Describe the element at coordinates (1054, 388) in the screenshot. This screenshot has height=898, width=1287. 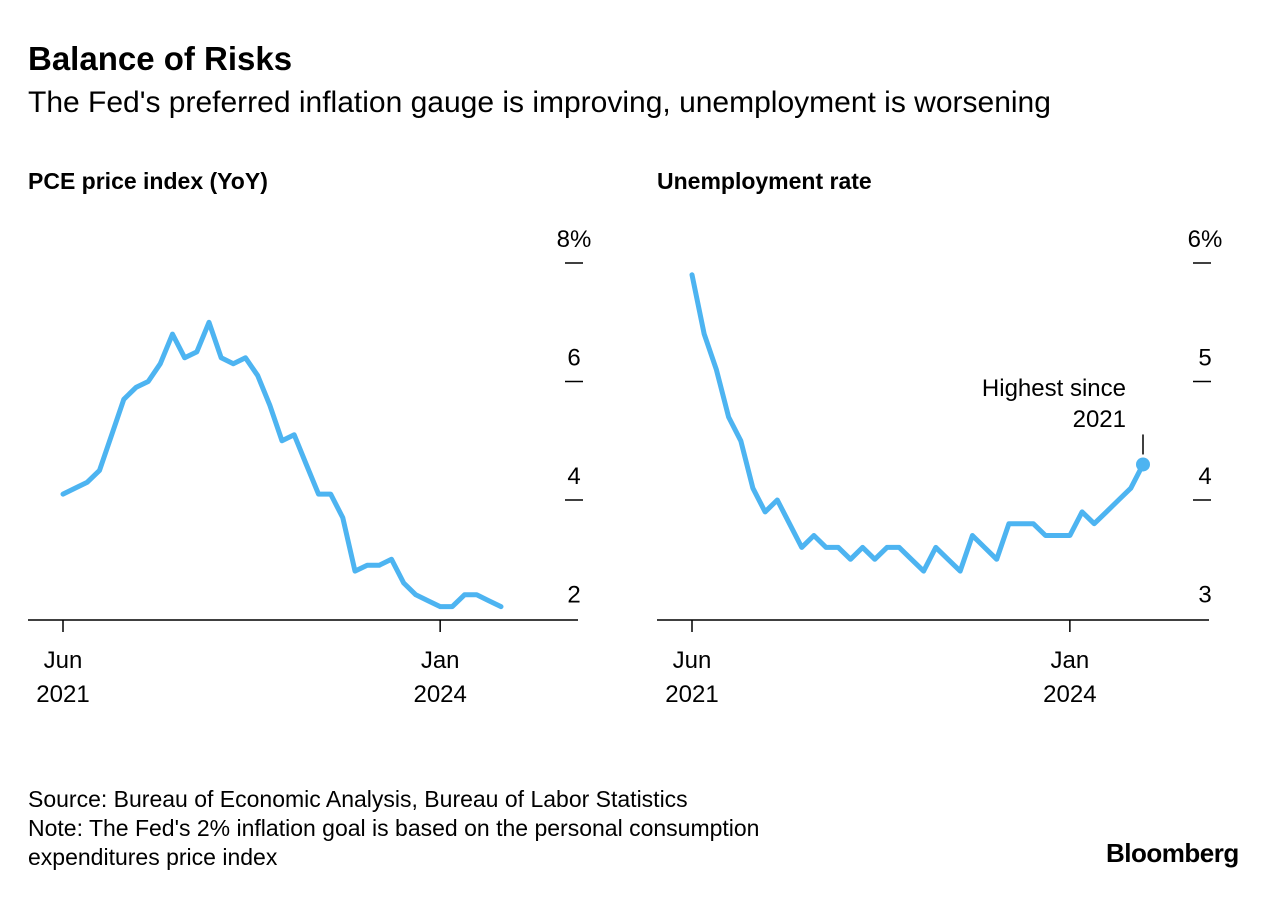
I see `unemp-annotation-line1: Highest since` at that location.